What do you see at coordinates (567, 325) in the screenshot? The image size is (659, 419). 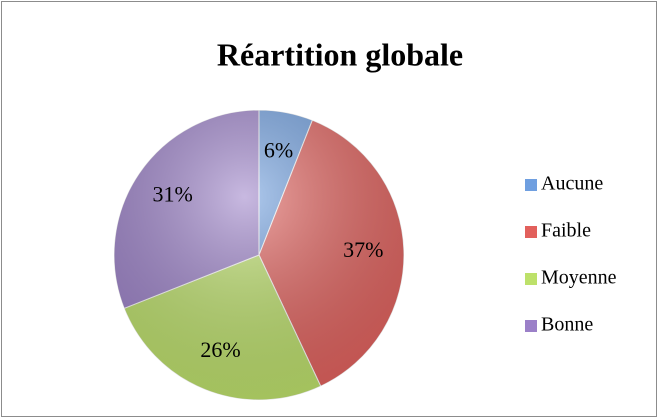 I see `legend-label: Bonne` at bounding box center [567, 325].